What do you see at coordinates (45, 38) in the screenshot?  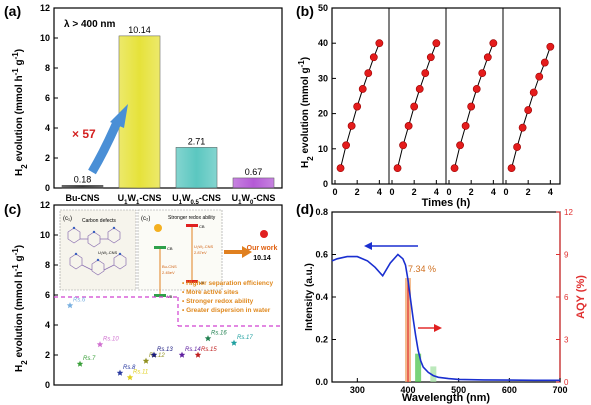 I see `a-ytick-label: 10` at bounding box center [45, 38].